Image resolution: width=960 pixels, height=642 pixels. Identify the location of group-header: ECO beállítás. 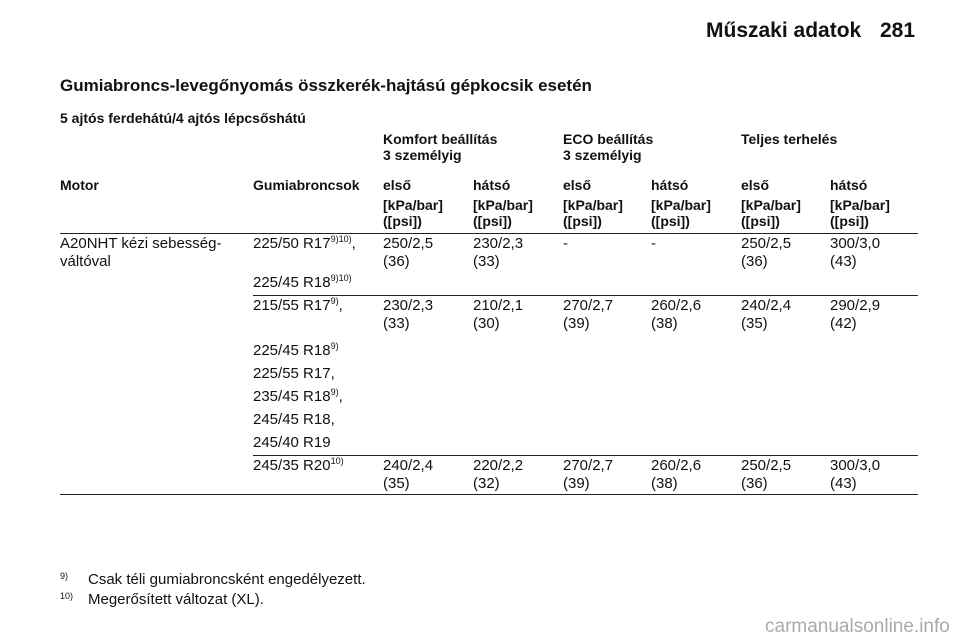
(608, 139).